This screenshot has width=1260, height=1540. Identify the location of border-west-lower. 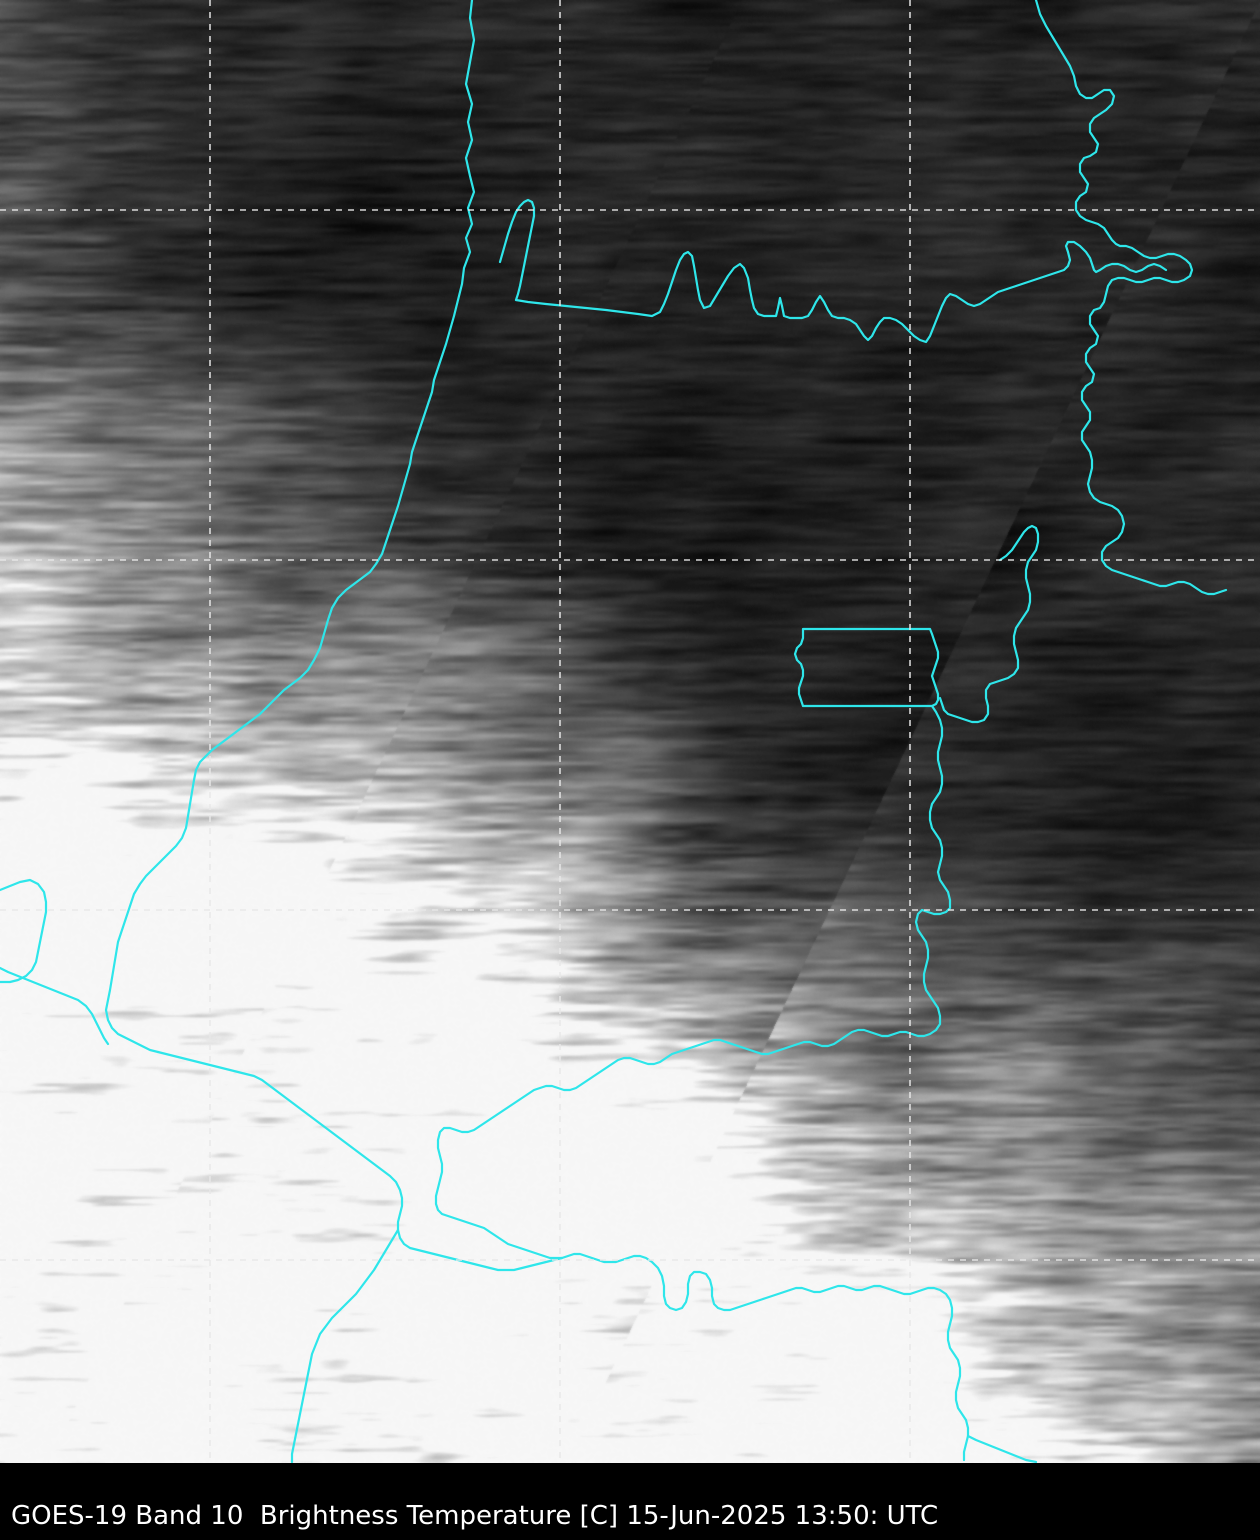
(55, 1006).